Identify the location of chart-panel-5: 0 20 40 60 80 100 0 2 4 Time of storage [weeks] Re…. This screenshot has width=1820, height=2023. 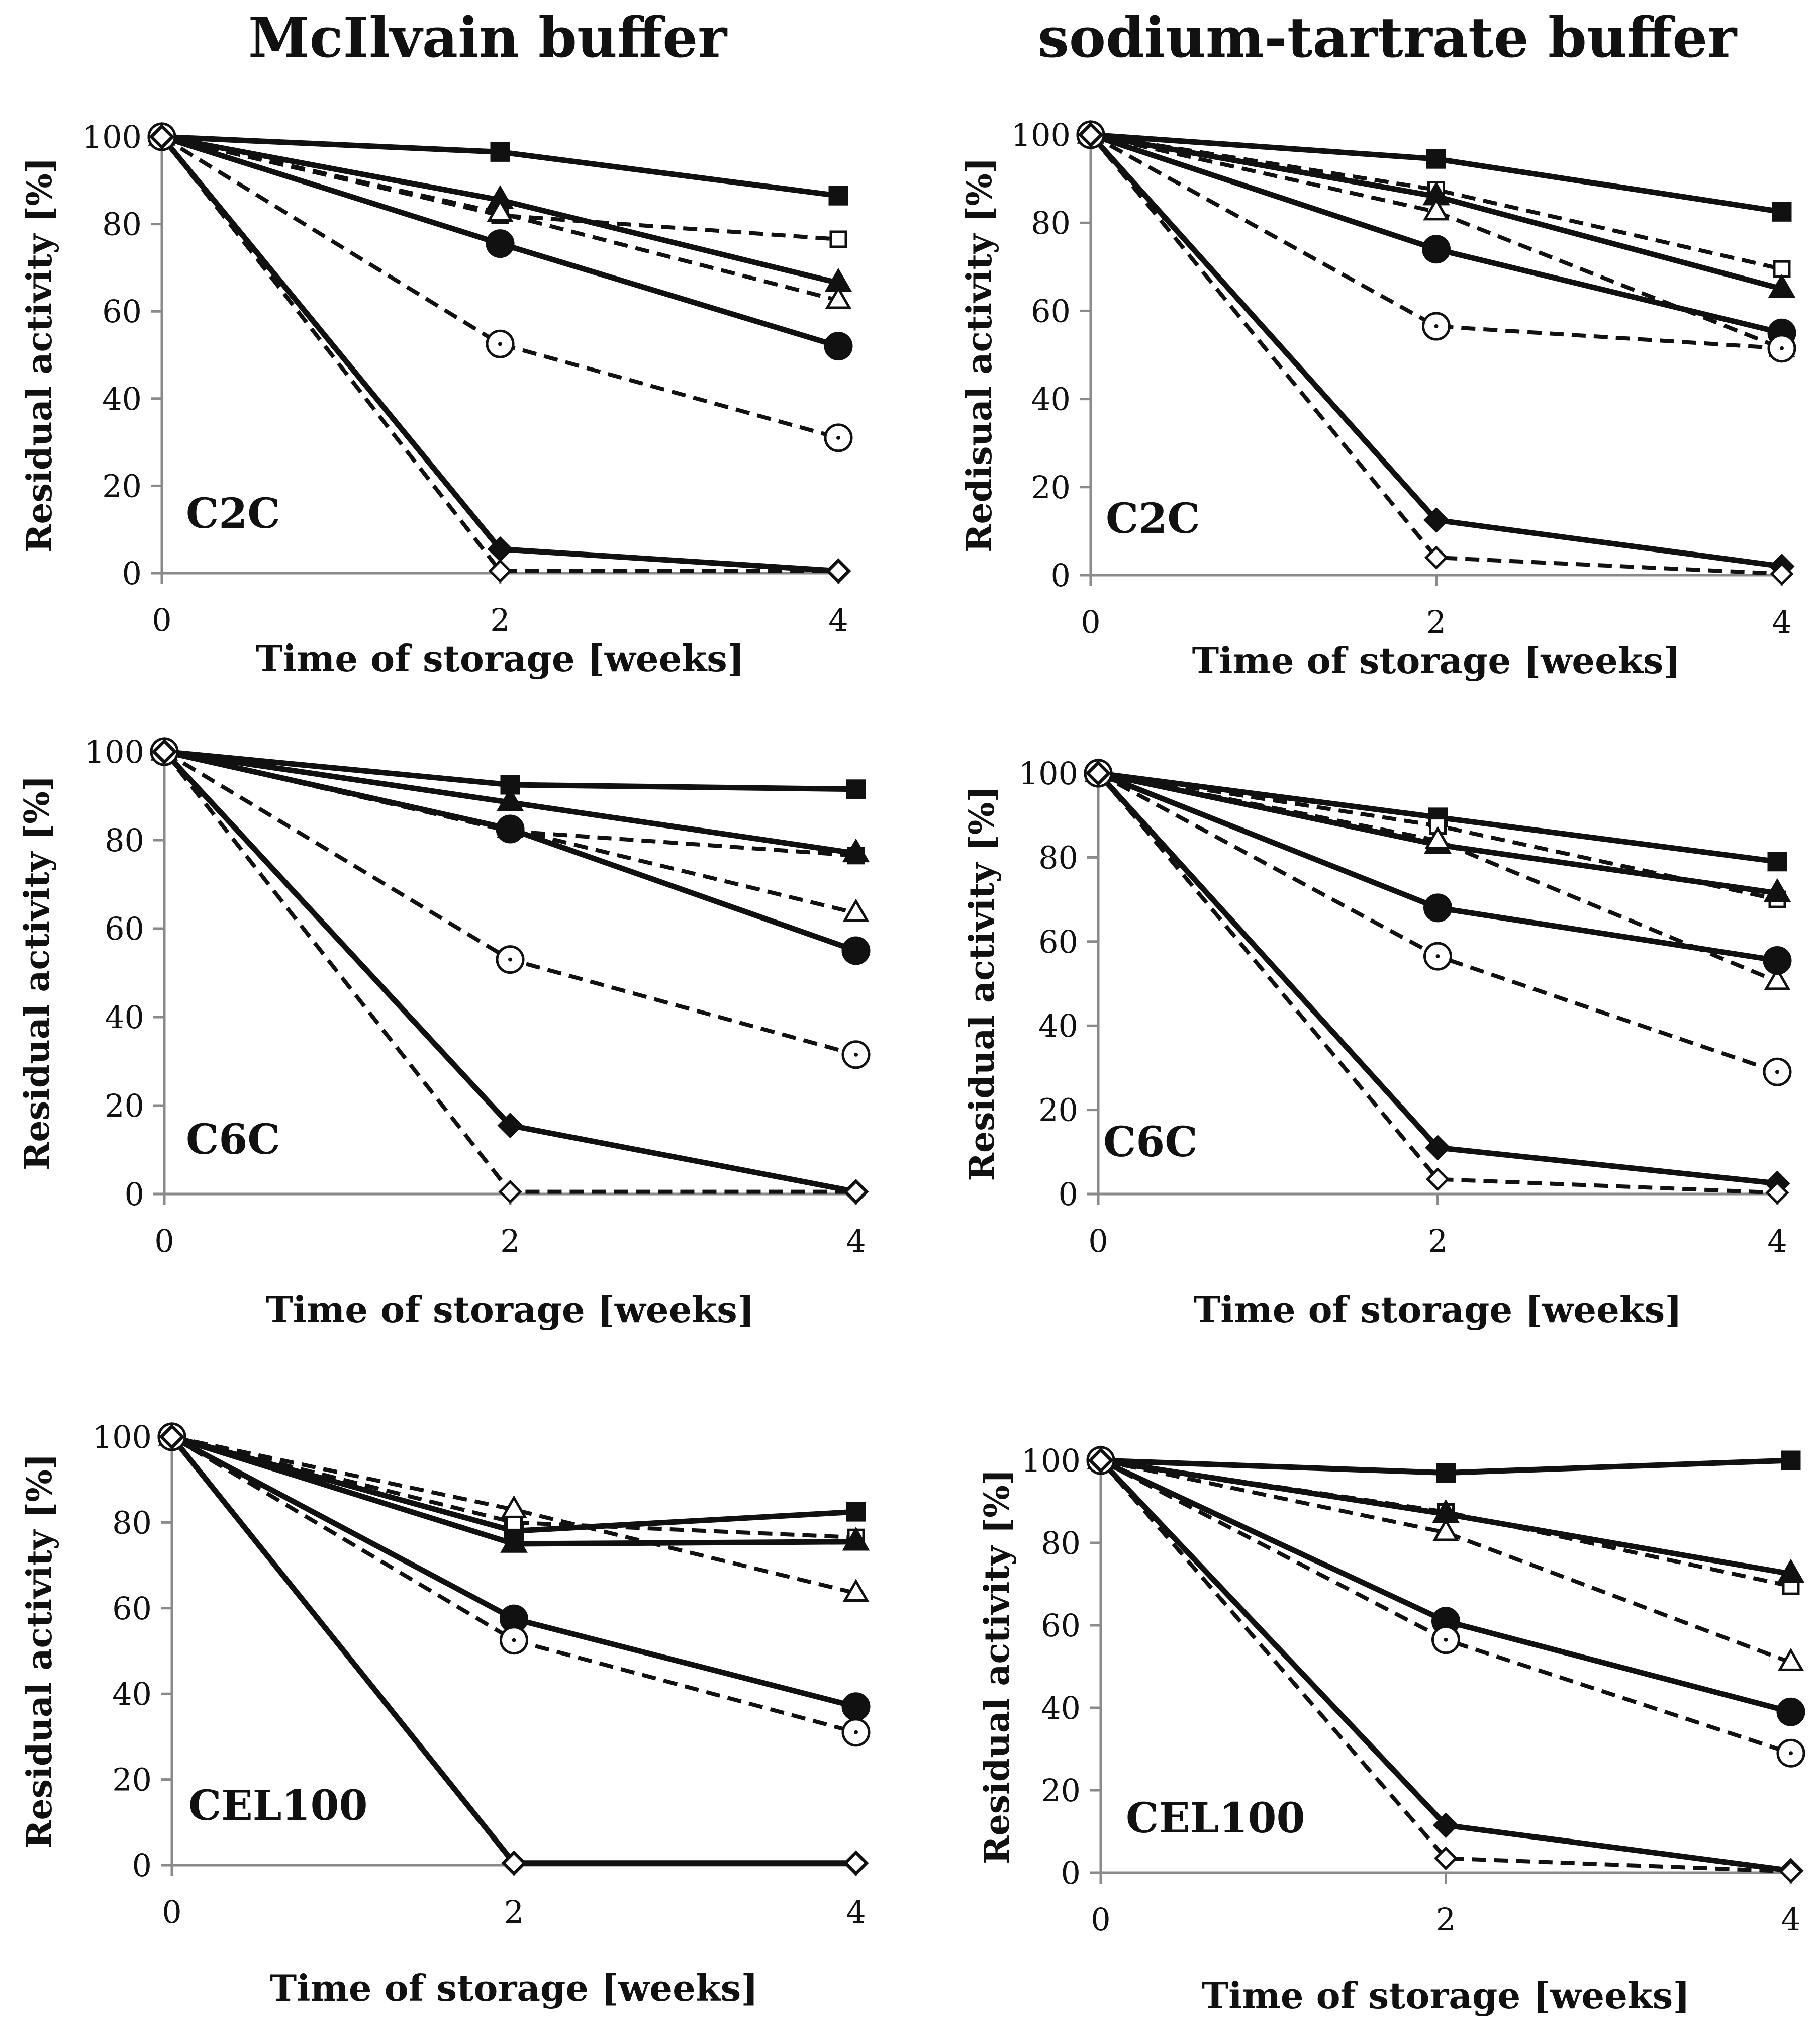
(446, 1714).